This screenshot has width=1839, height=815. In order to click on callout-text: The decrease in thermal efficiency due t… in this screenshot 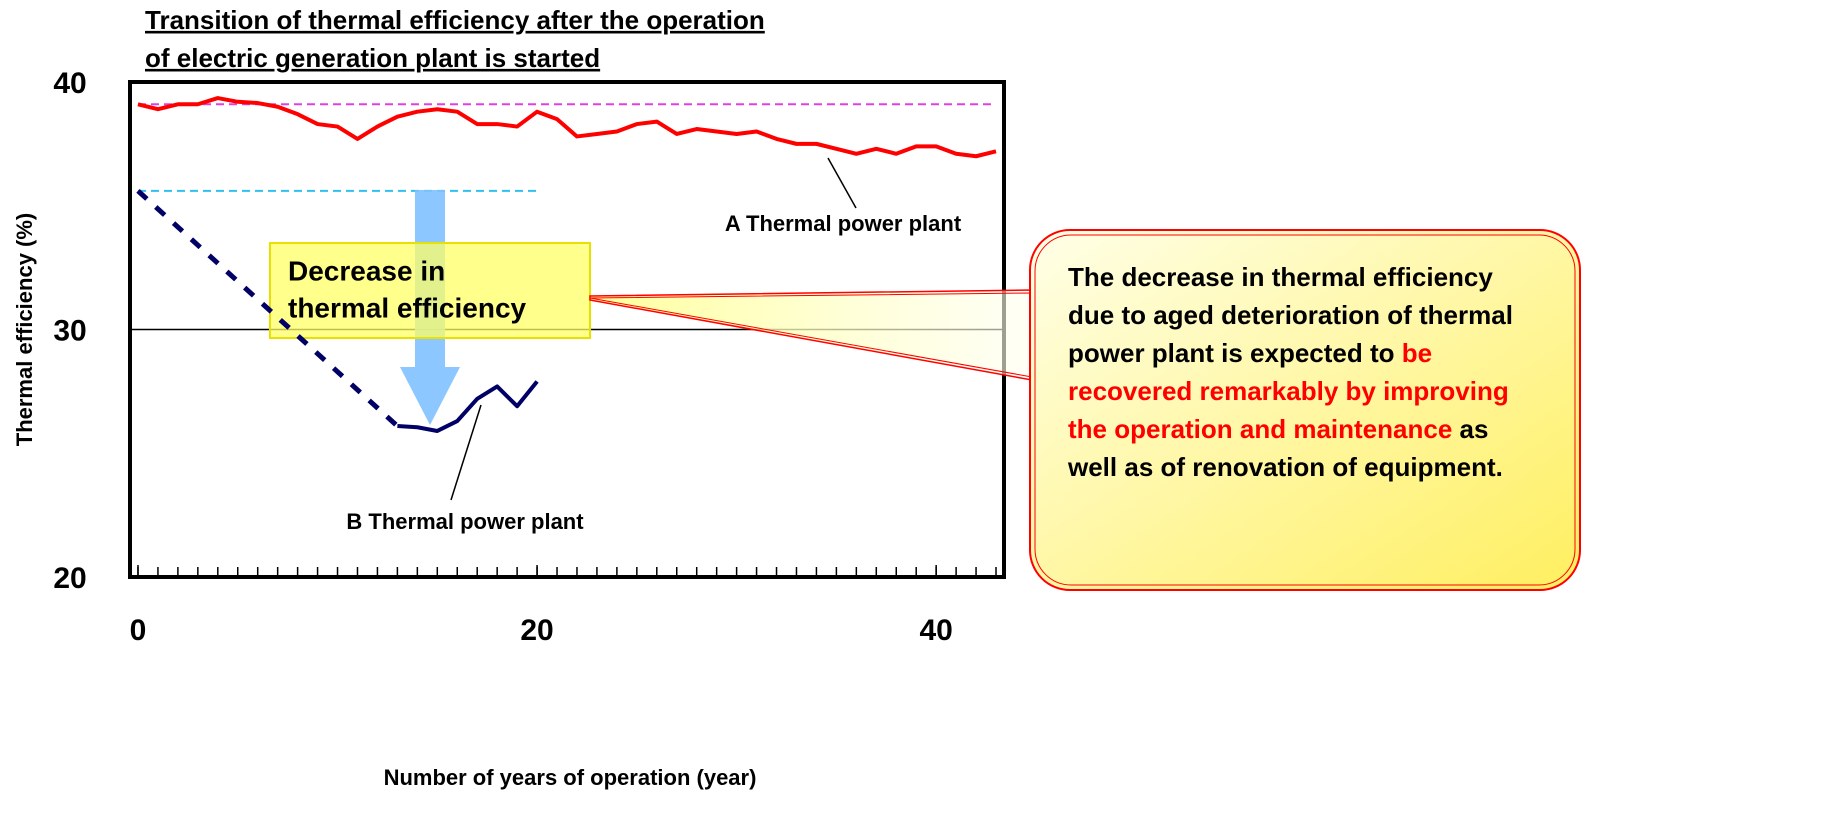, I will do `click(1303, 372)`.